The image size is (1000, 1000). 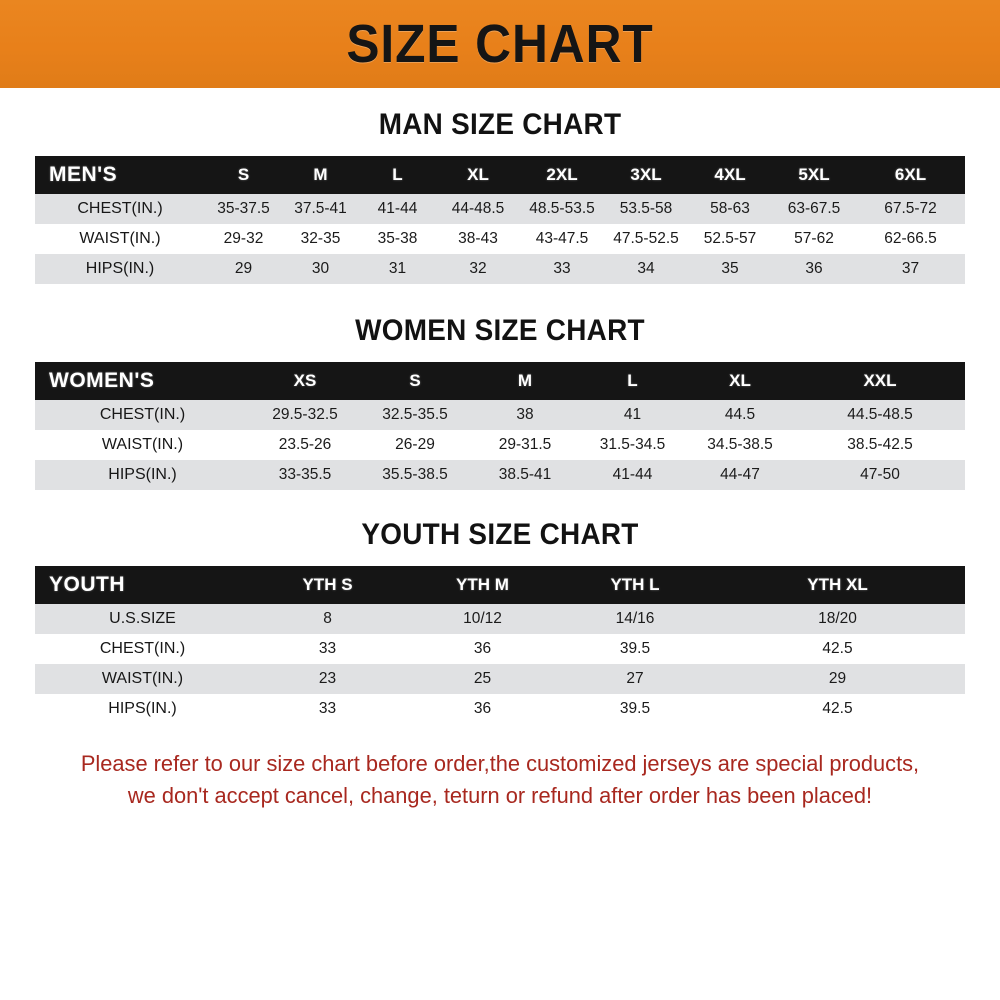 I want to click on women-col-header: XL, so click(x=740, y=380).